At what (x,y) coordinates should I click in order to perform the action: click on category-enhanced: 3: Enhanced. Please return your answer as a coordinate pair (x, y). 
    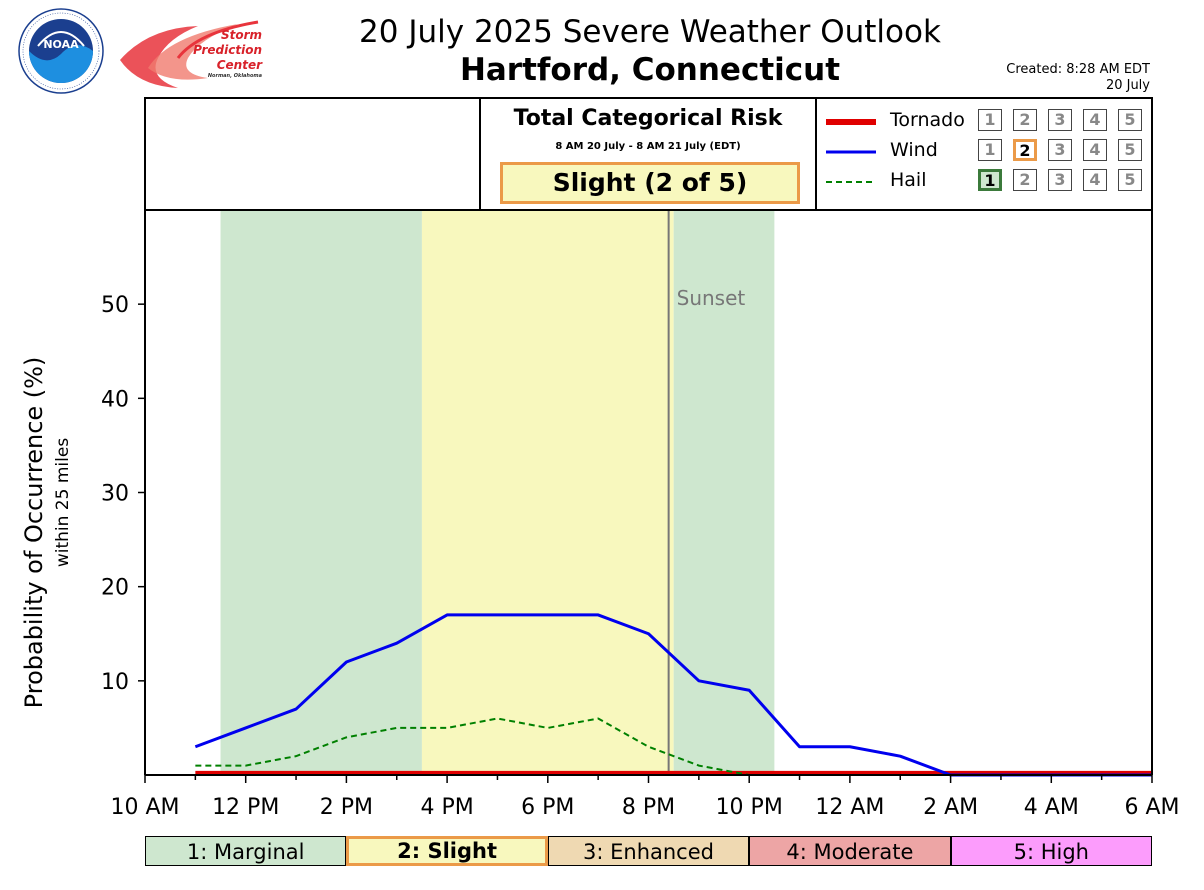
    Looking at the image, I should click on (648, 851).